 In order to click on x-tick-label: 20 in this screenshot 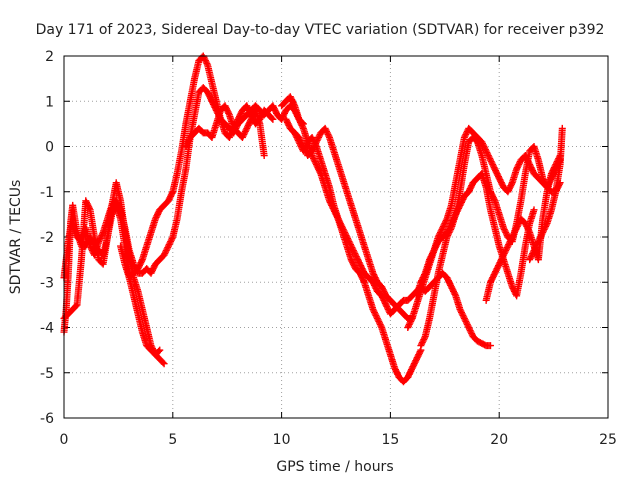, I will do `click(499, 440)`.